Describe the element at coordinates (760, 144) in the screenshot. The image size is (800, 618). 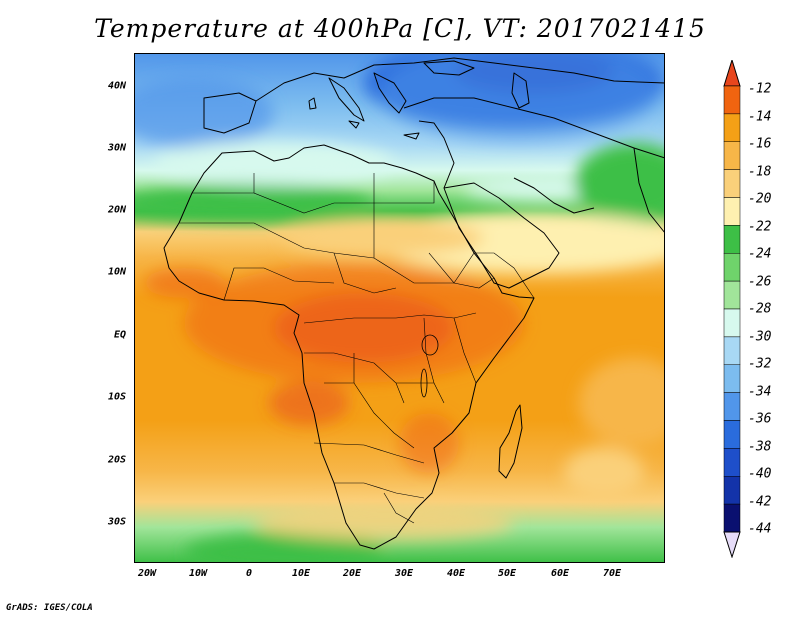
I see `legend-label: -16` at that location.